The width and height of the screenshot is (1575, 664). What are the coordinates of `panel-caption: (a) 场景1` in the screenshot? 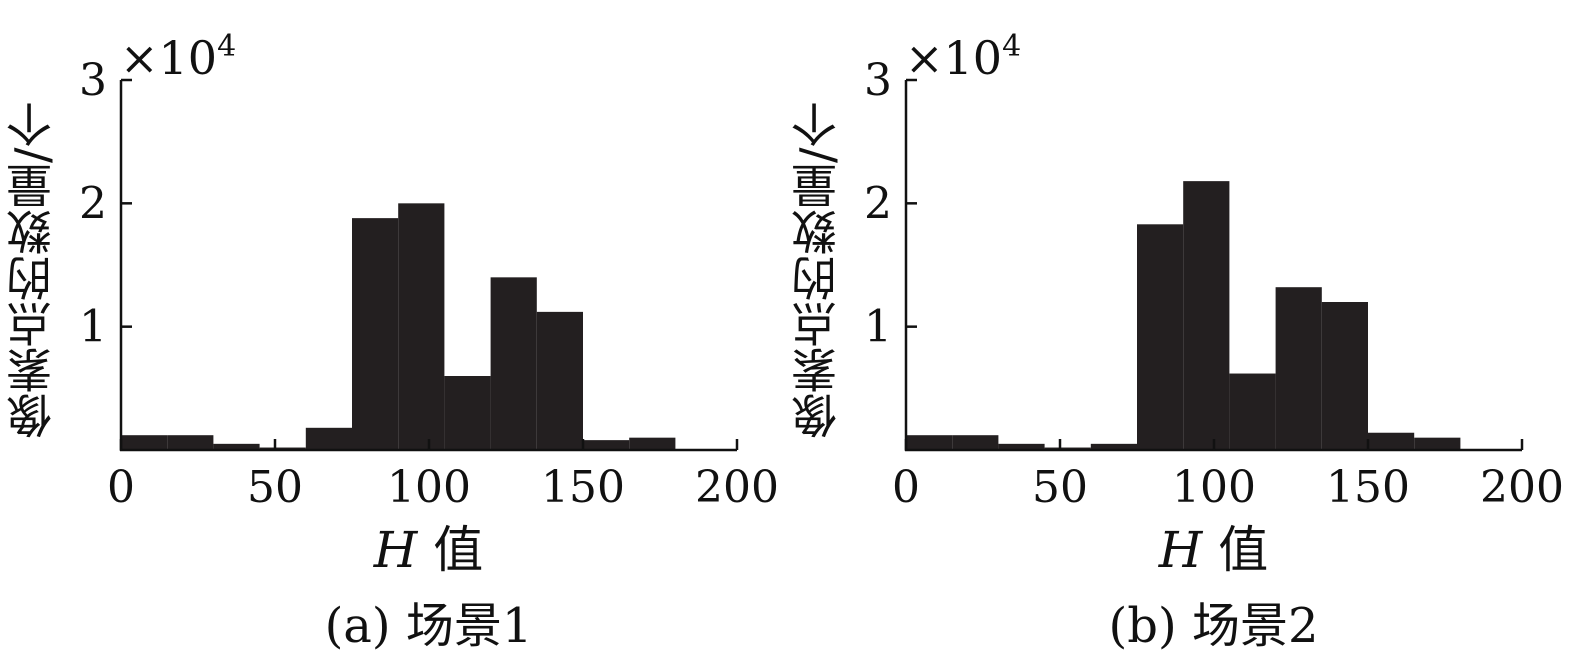 It's located at (428, 626).